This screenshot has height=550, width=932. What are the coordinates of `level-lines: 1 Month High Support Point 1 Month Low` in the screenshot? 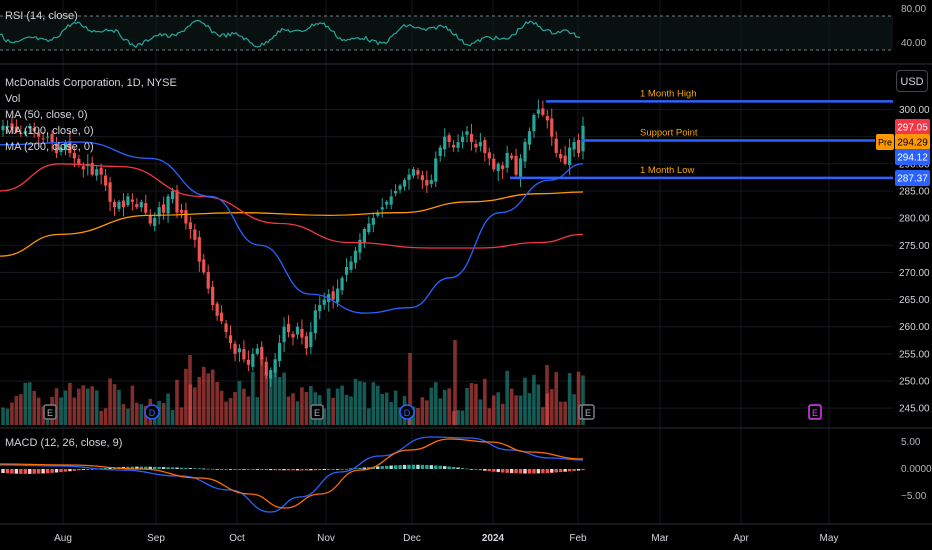 It's located at (701, 134).